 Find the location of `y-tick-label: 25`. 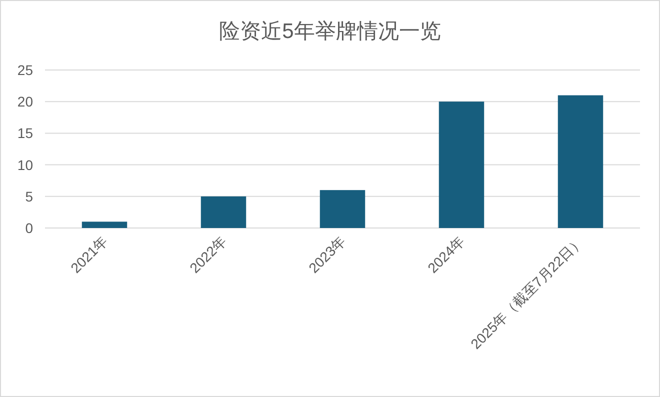

y-tick-label: 25 is located at coordinates (25, 70).